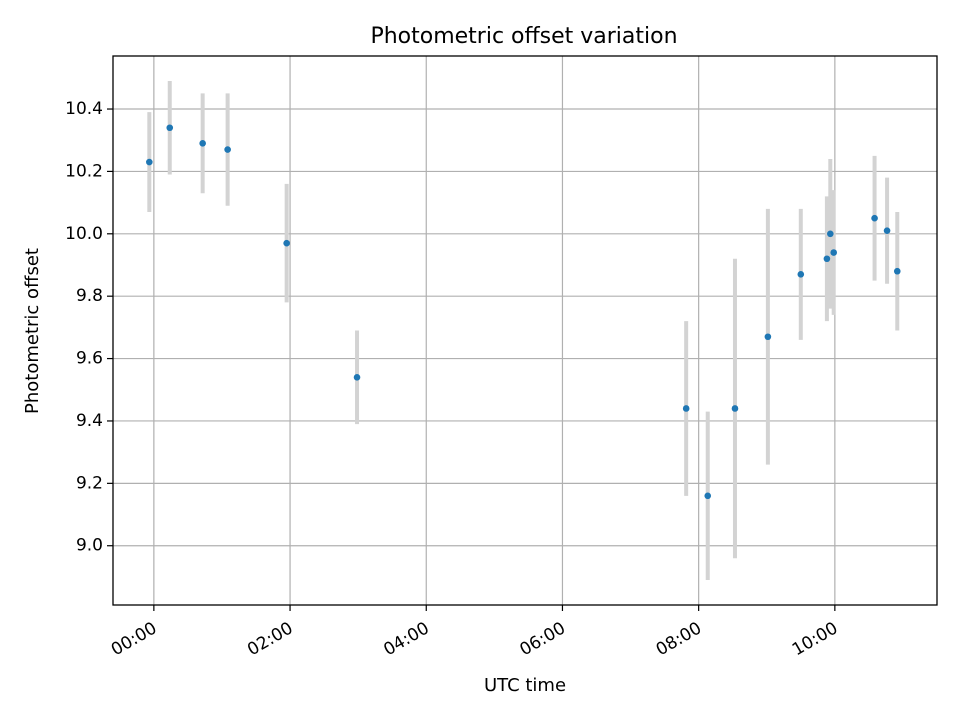 Image resolution: width=960 pixels, height=720 pixels. I want to click on y-tick-label: 10.0, so click(84, 234).